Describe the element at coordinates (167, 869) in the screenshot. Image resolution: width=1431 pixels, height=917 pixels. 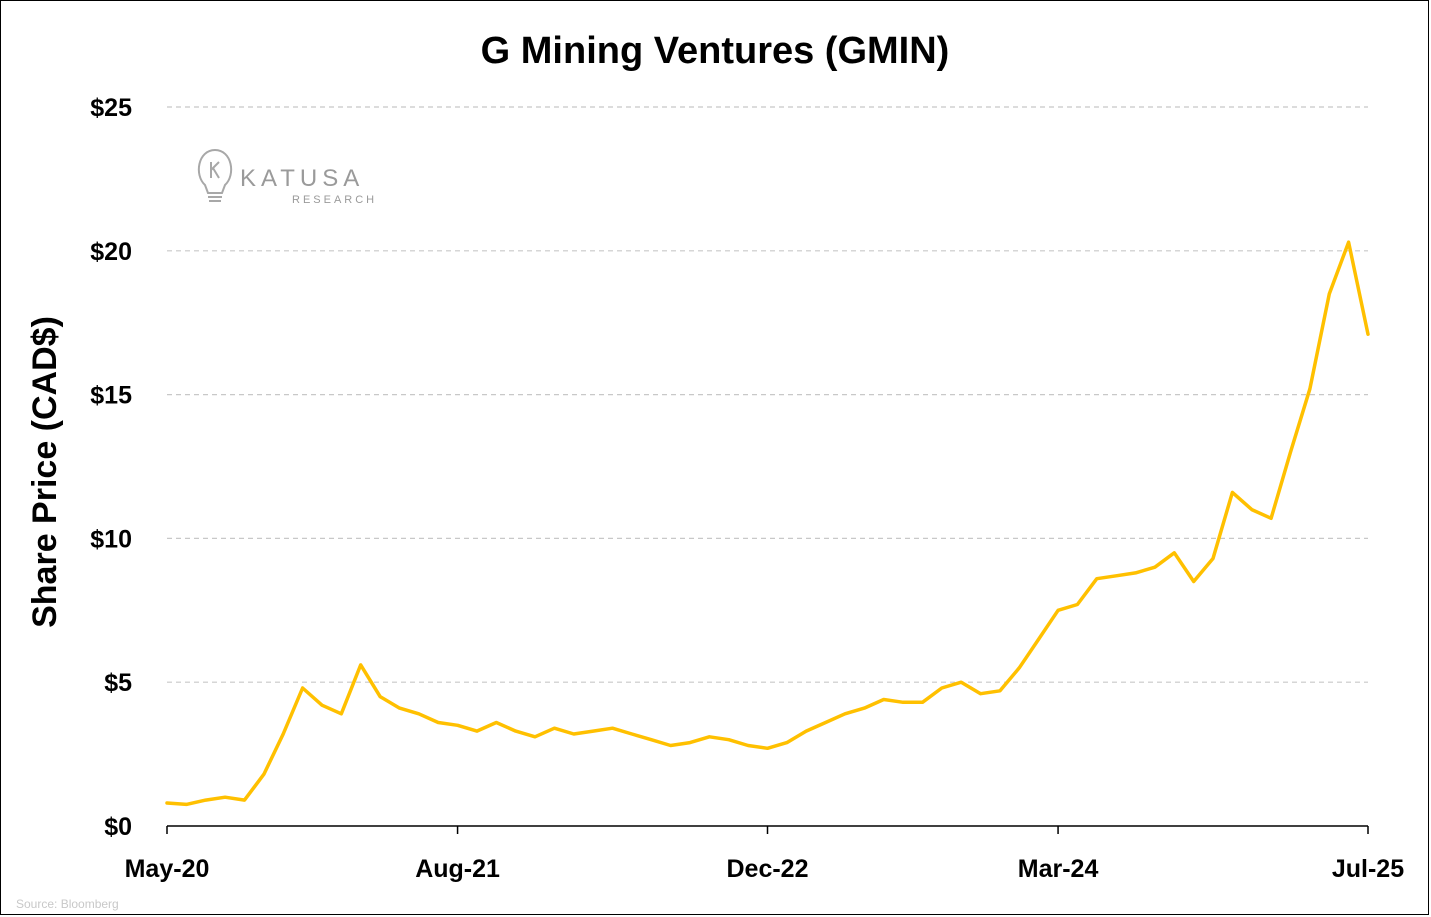
I see `x-tick-label: May-20` at that location.